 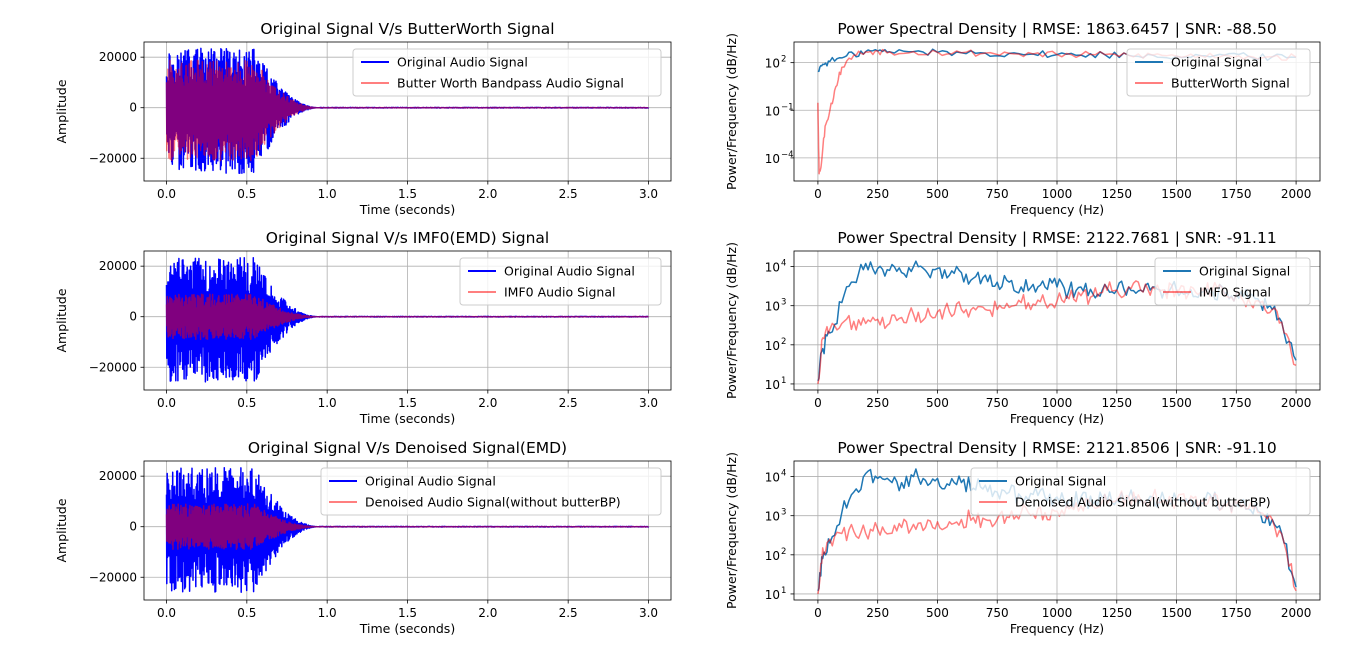 I want to click on y-tick-exponent: −1, so click(x=787, y=107).